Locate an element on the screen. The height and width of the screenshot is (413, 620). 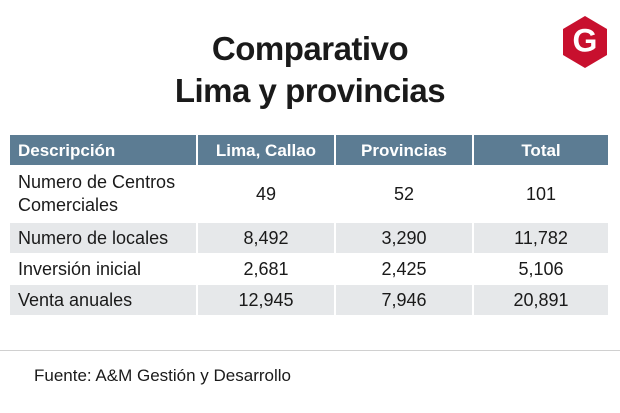
row-label: Numero de Centros Comerciales is located at coordinates (103, 194).